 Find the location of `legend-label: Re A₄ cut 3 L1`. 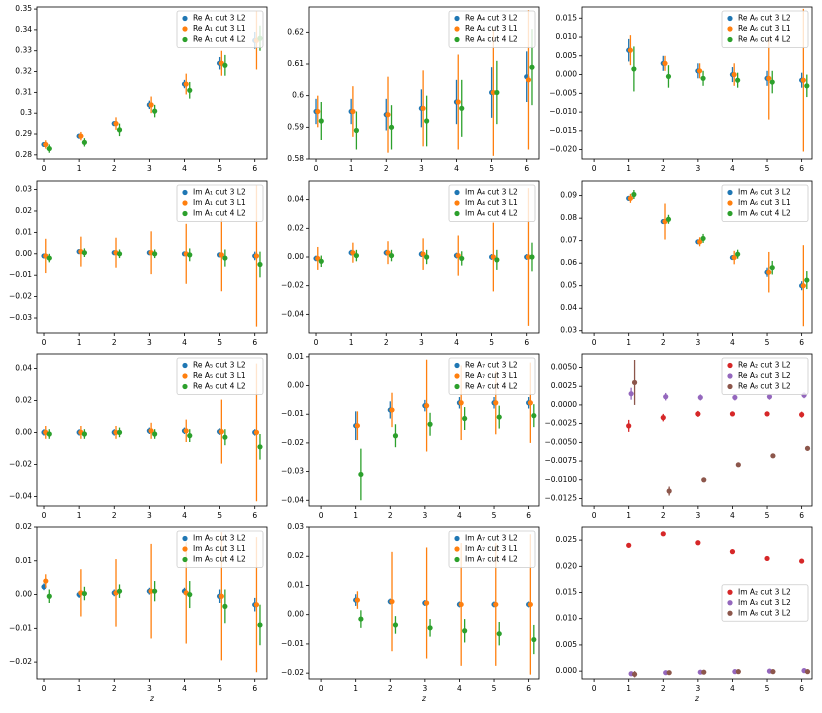

legend-label: Re A₄ cut 3 L1 is located at coordinates (491, 28).